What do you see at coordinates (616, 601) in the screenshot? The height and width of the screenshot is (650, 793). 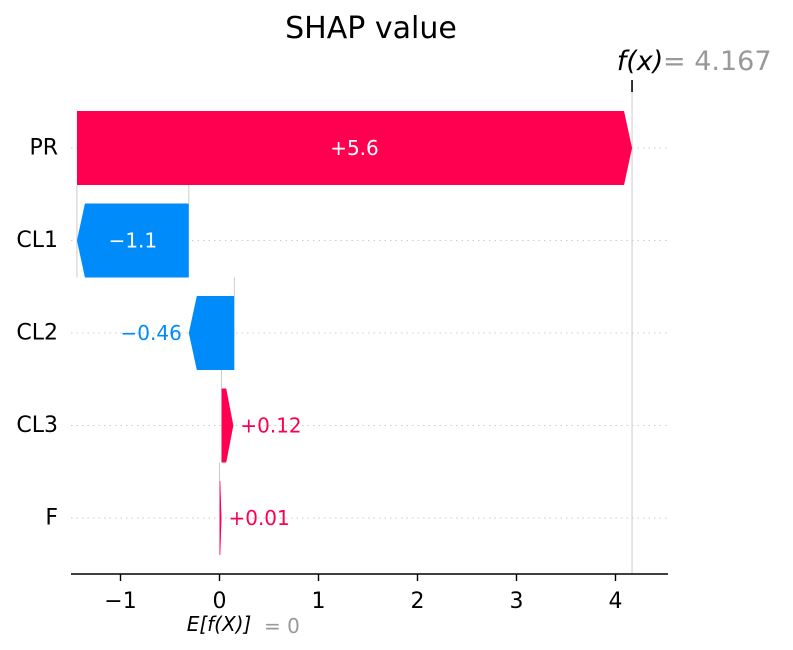 I see `x-tick-label: 4` at bounding box center [616, 601].